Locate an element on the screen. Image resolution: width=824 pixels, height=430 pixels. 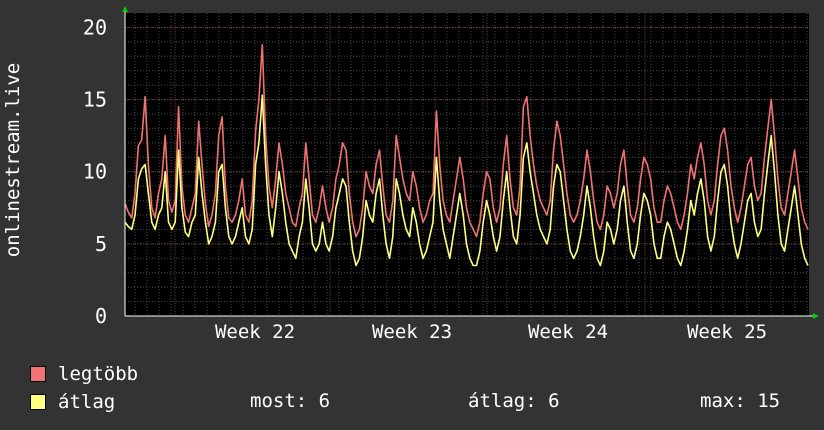
x-tick-labels: Week 22 Week 23 Week 24 Week 25 is located at coordinates (491, 332).